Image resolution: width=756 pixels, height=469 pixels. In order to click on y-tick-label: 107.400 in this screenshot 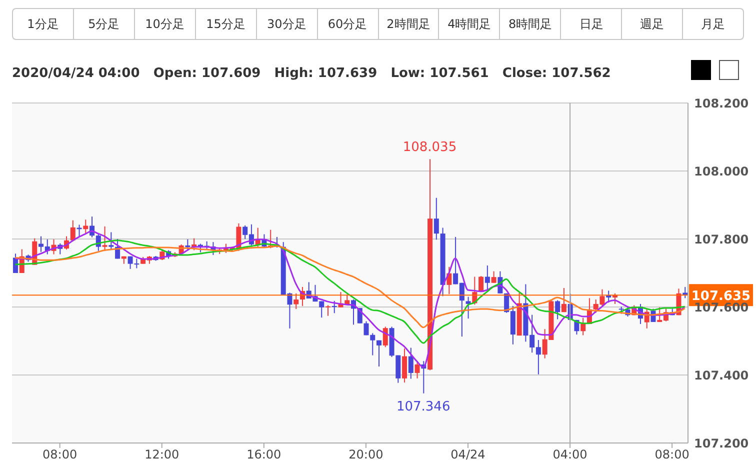, I will do `click(721, 375)`.